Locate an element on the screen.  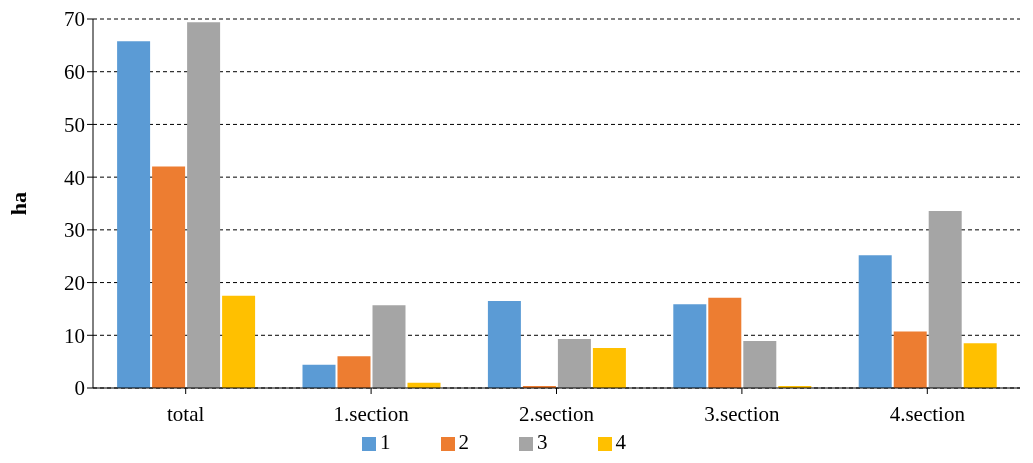
y-tick-label: 60 is located at coordinates (74, 72).